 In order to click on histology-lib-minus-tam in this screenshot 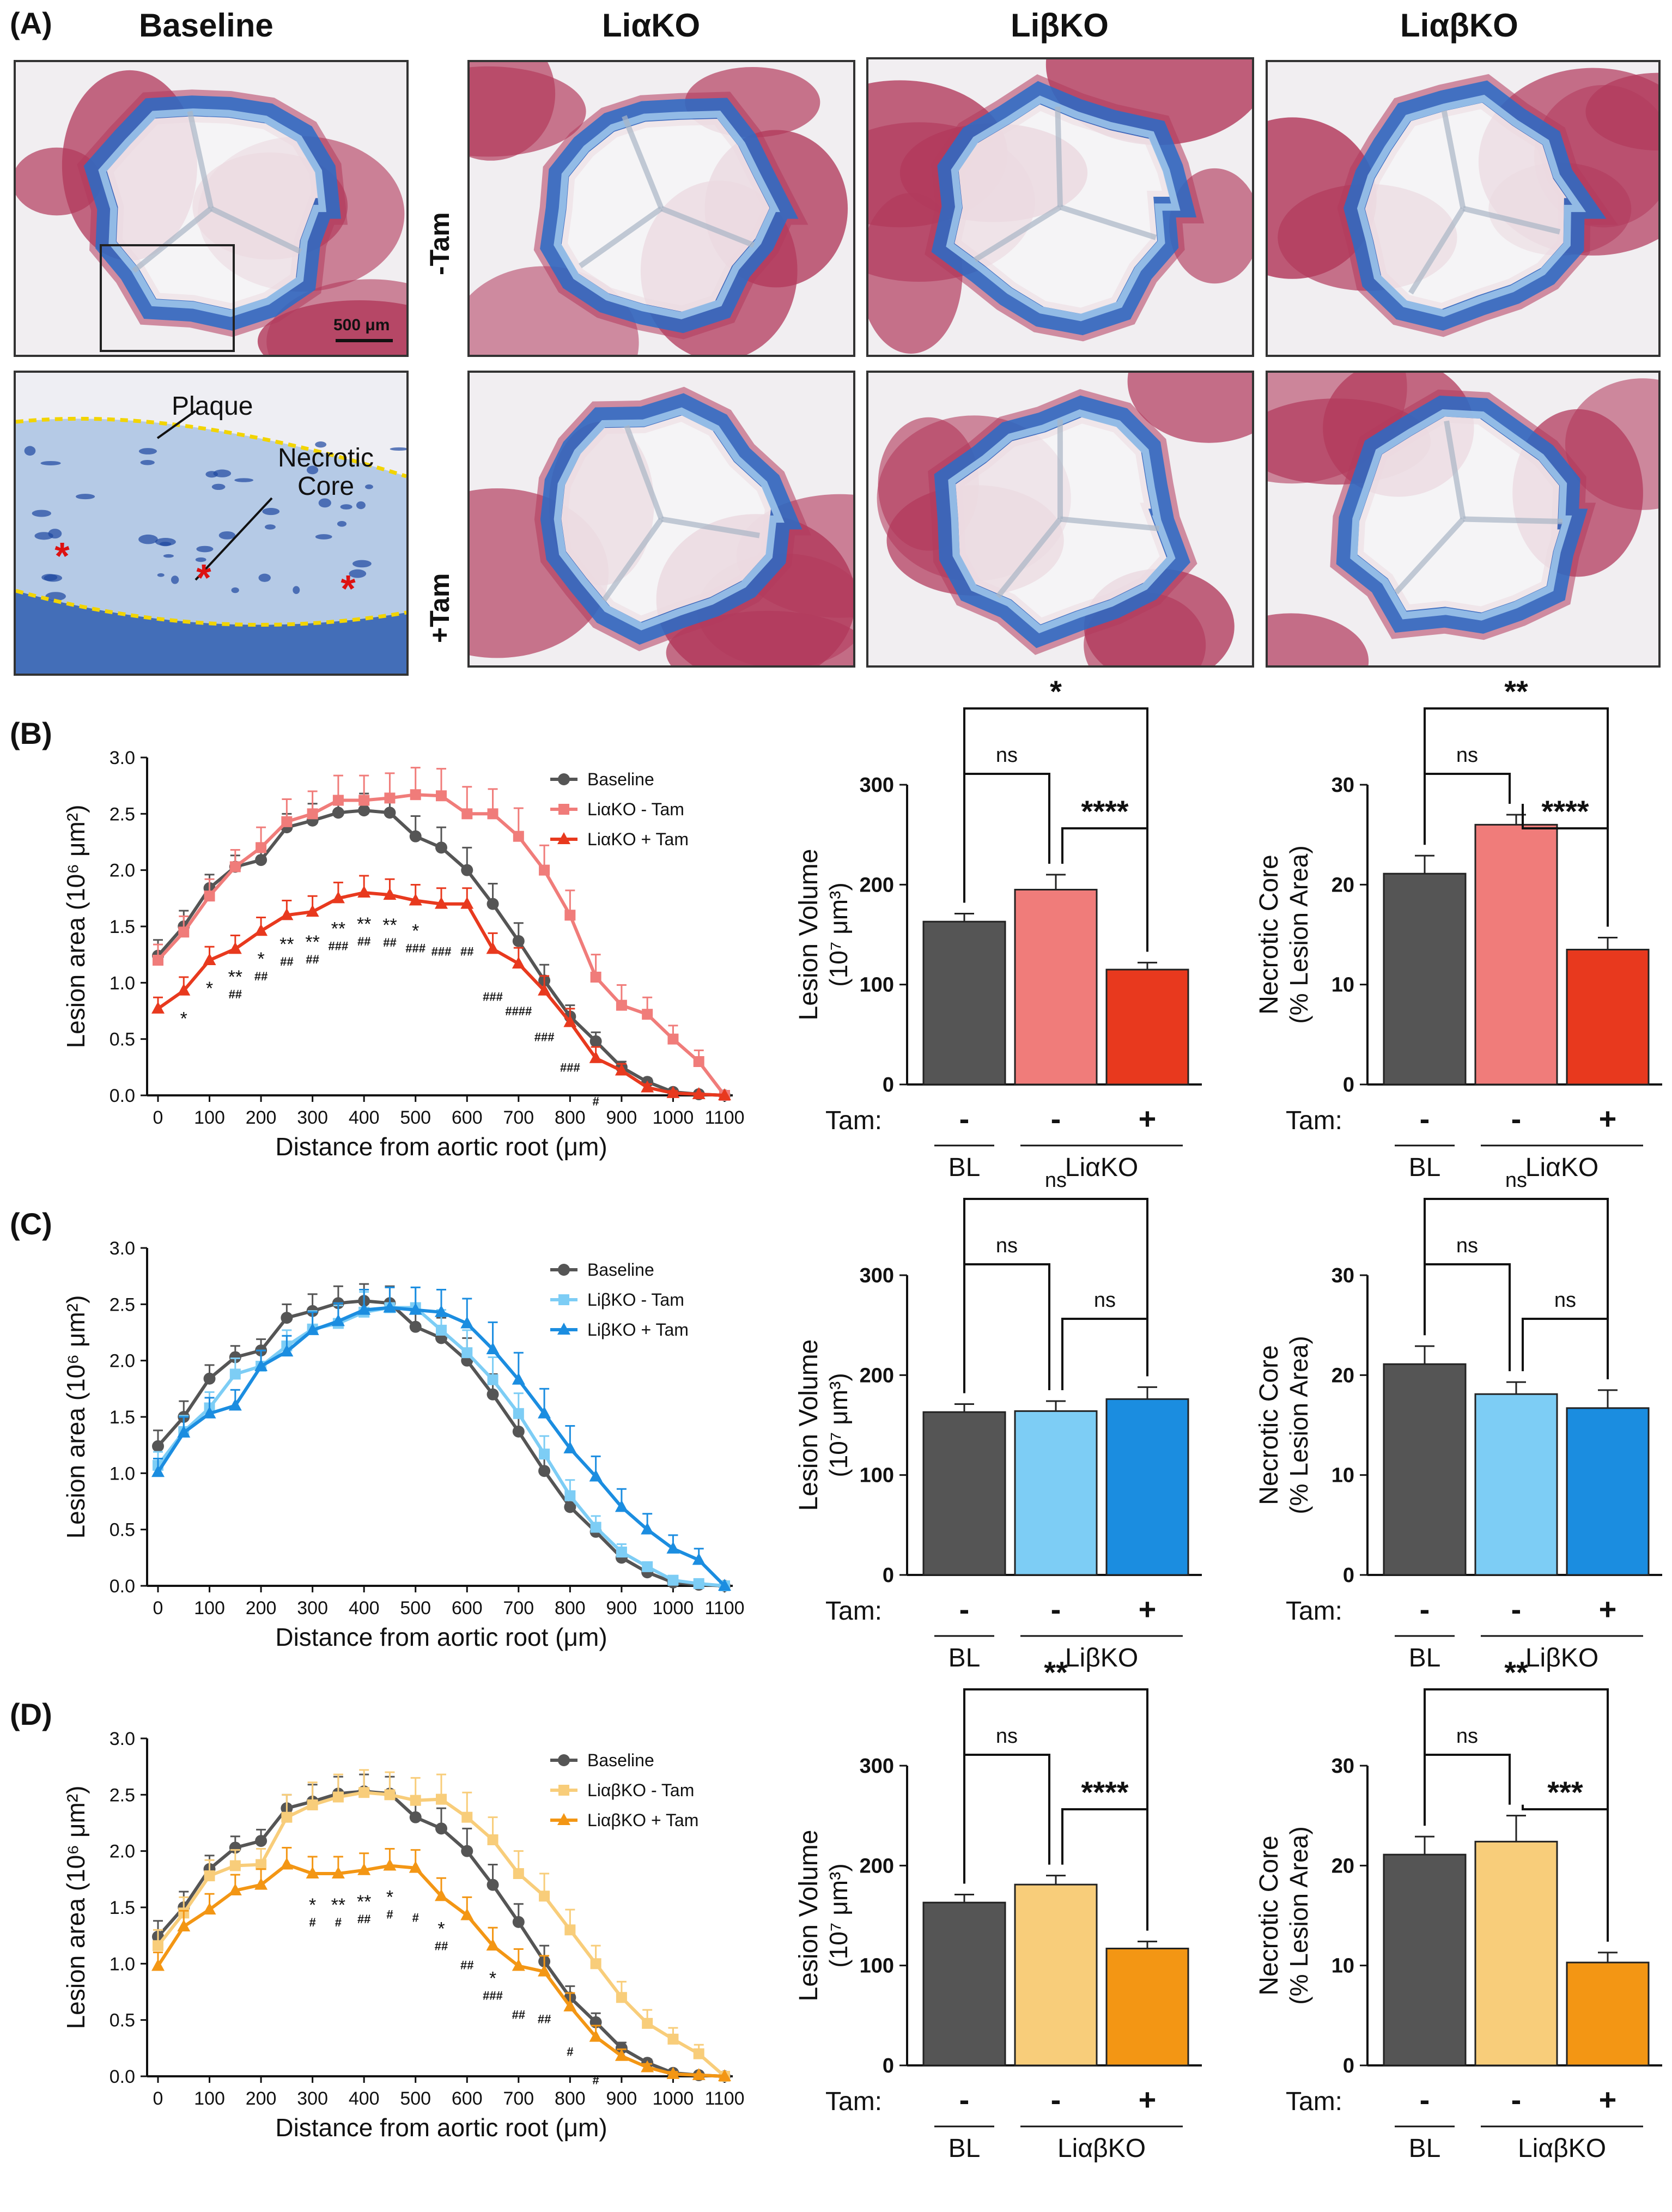, I will do `click(1060, 207)`.